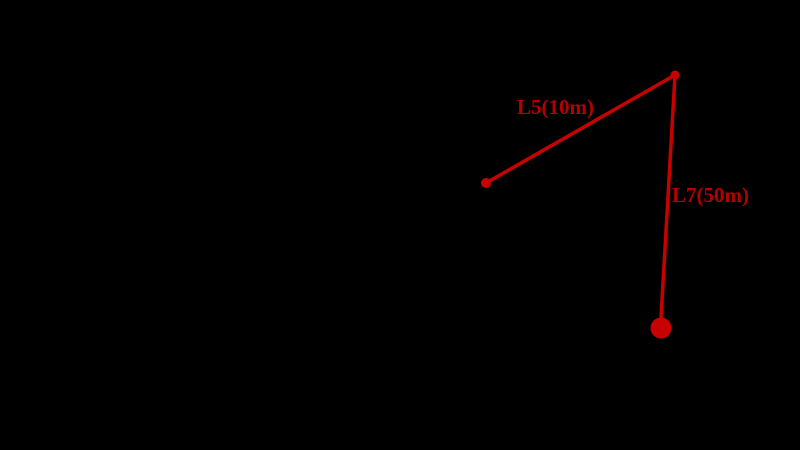 The image size is (800, 450). What do you see at coordinates (486, 183) in the screenshot?
I see `node-left-dot` at bounding box center [486, 183].